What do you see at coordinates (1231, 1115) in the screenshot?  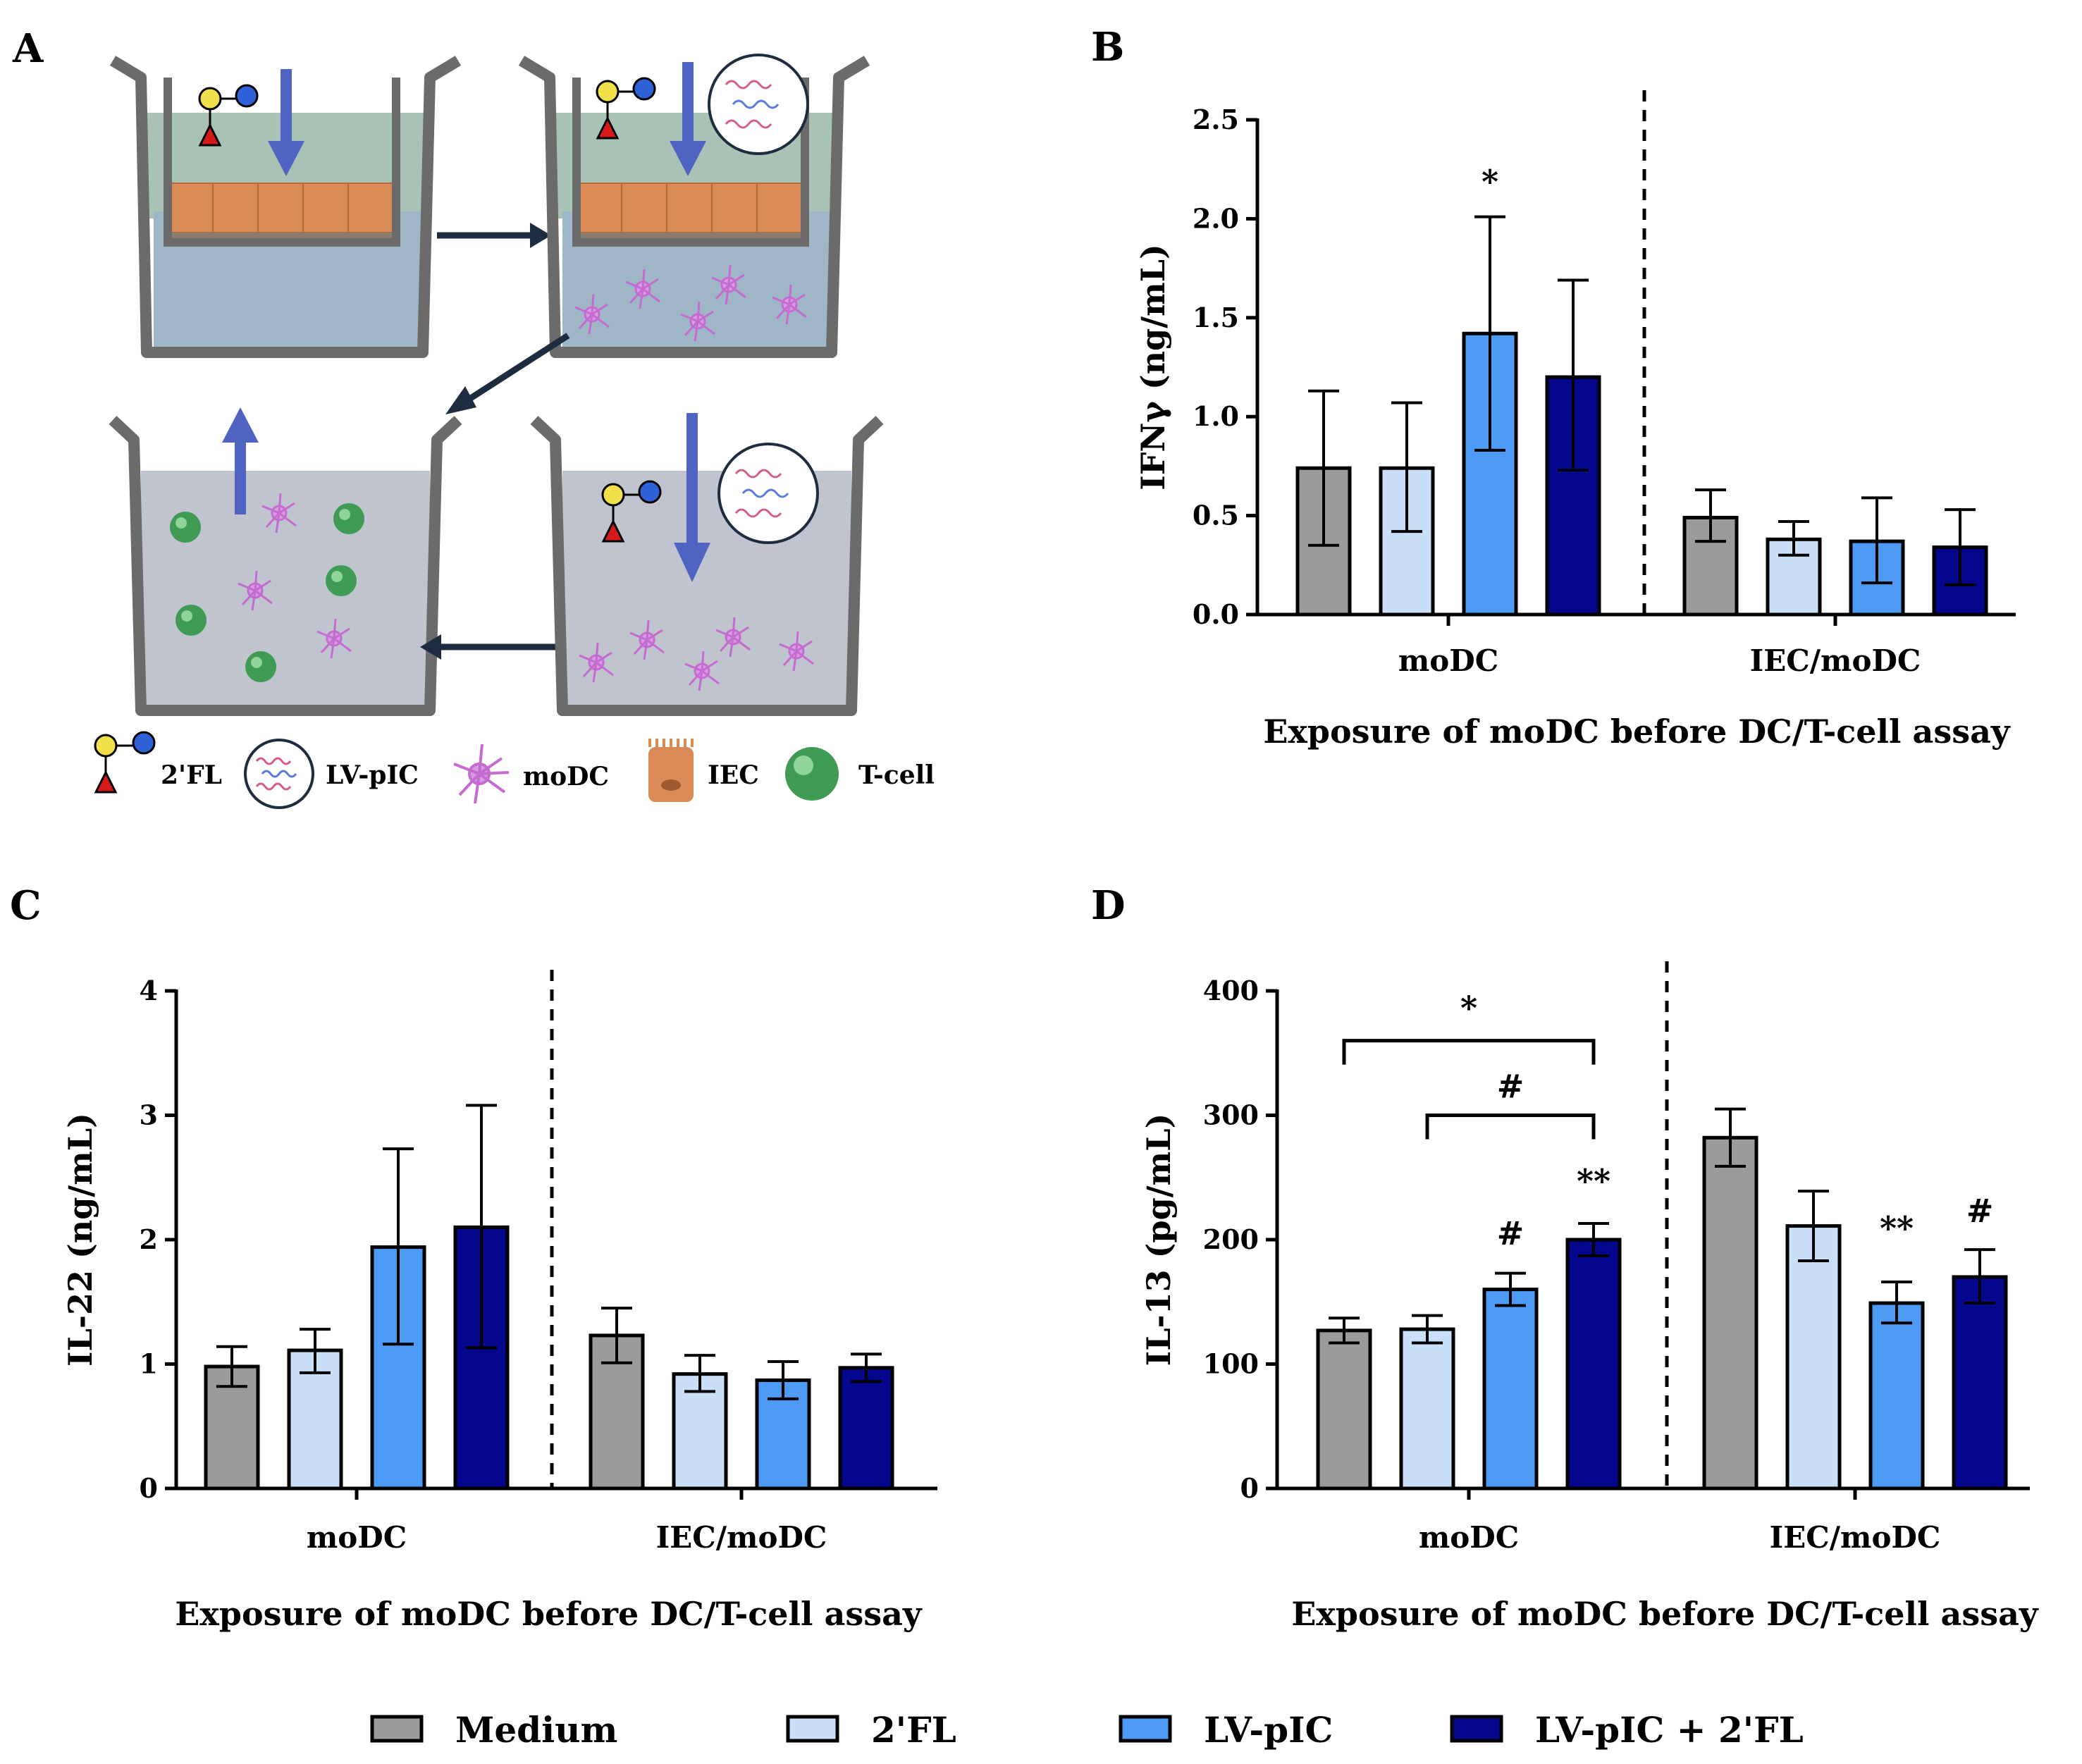 I see `y-tick-label: 300` at bounding box center [1231, 1115].